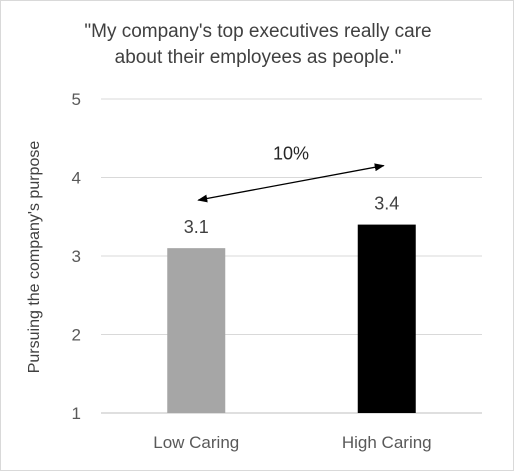  I want to click on double-arrow, so click(291, 183).